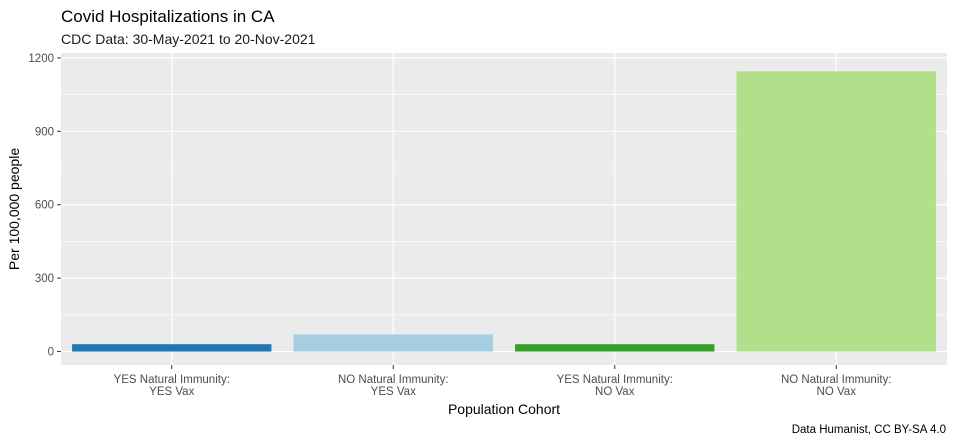  What do you see at coordinates (41, 59) in the screenshot?
I see `y-tick-label: 1200` at bounding box center [41, 59].